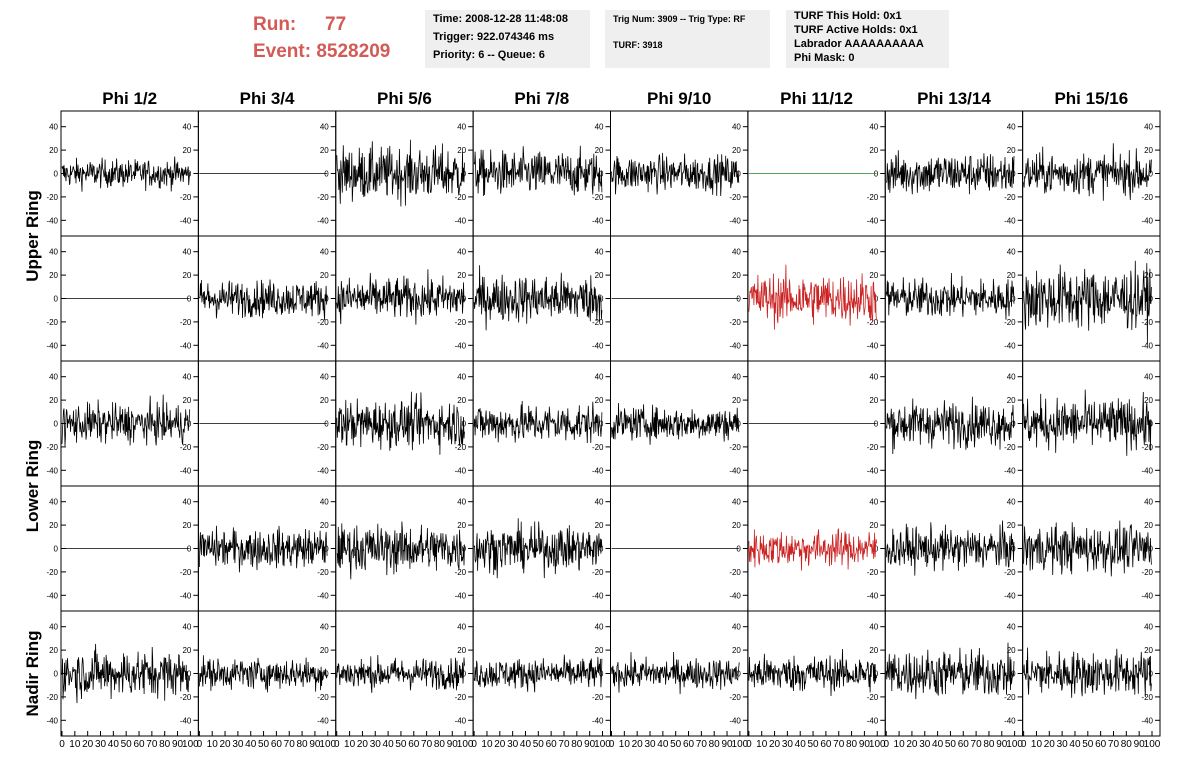  What do you see at coordinates (53, 127) in the screenshot?
I see `y-tick-label-left: 40` at bounding box center [53, 127].